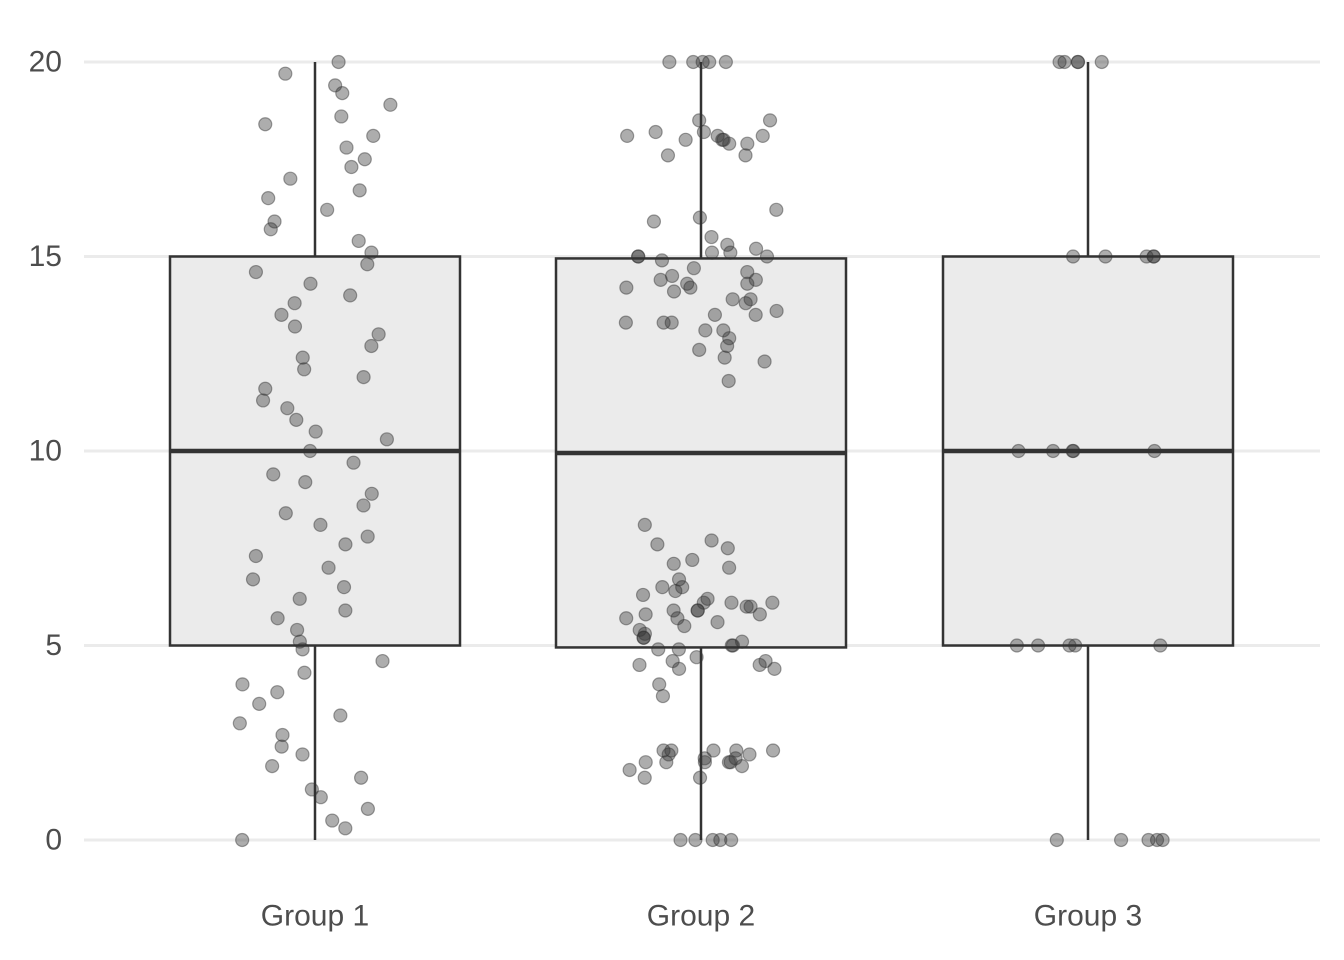  What do you see at coordinates (53, 645) in the screenshot?
I see `y-tick-label-5: 5` at bounding box center [53, 645].